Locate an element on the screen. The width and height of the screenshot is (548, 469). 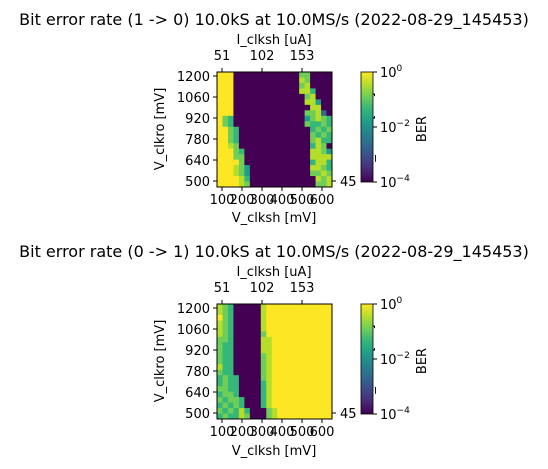
y-tick-label: 500 is located at coordinates (197, 182).